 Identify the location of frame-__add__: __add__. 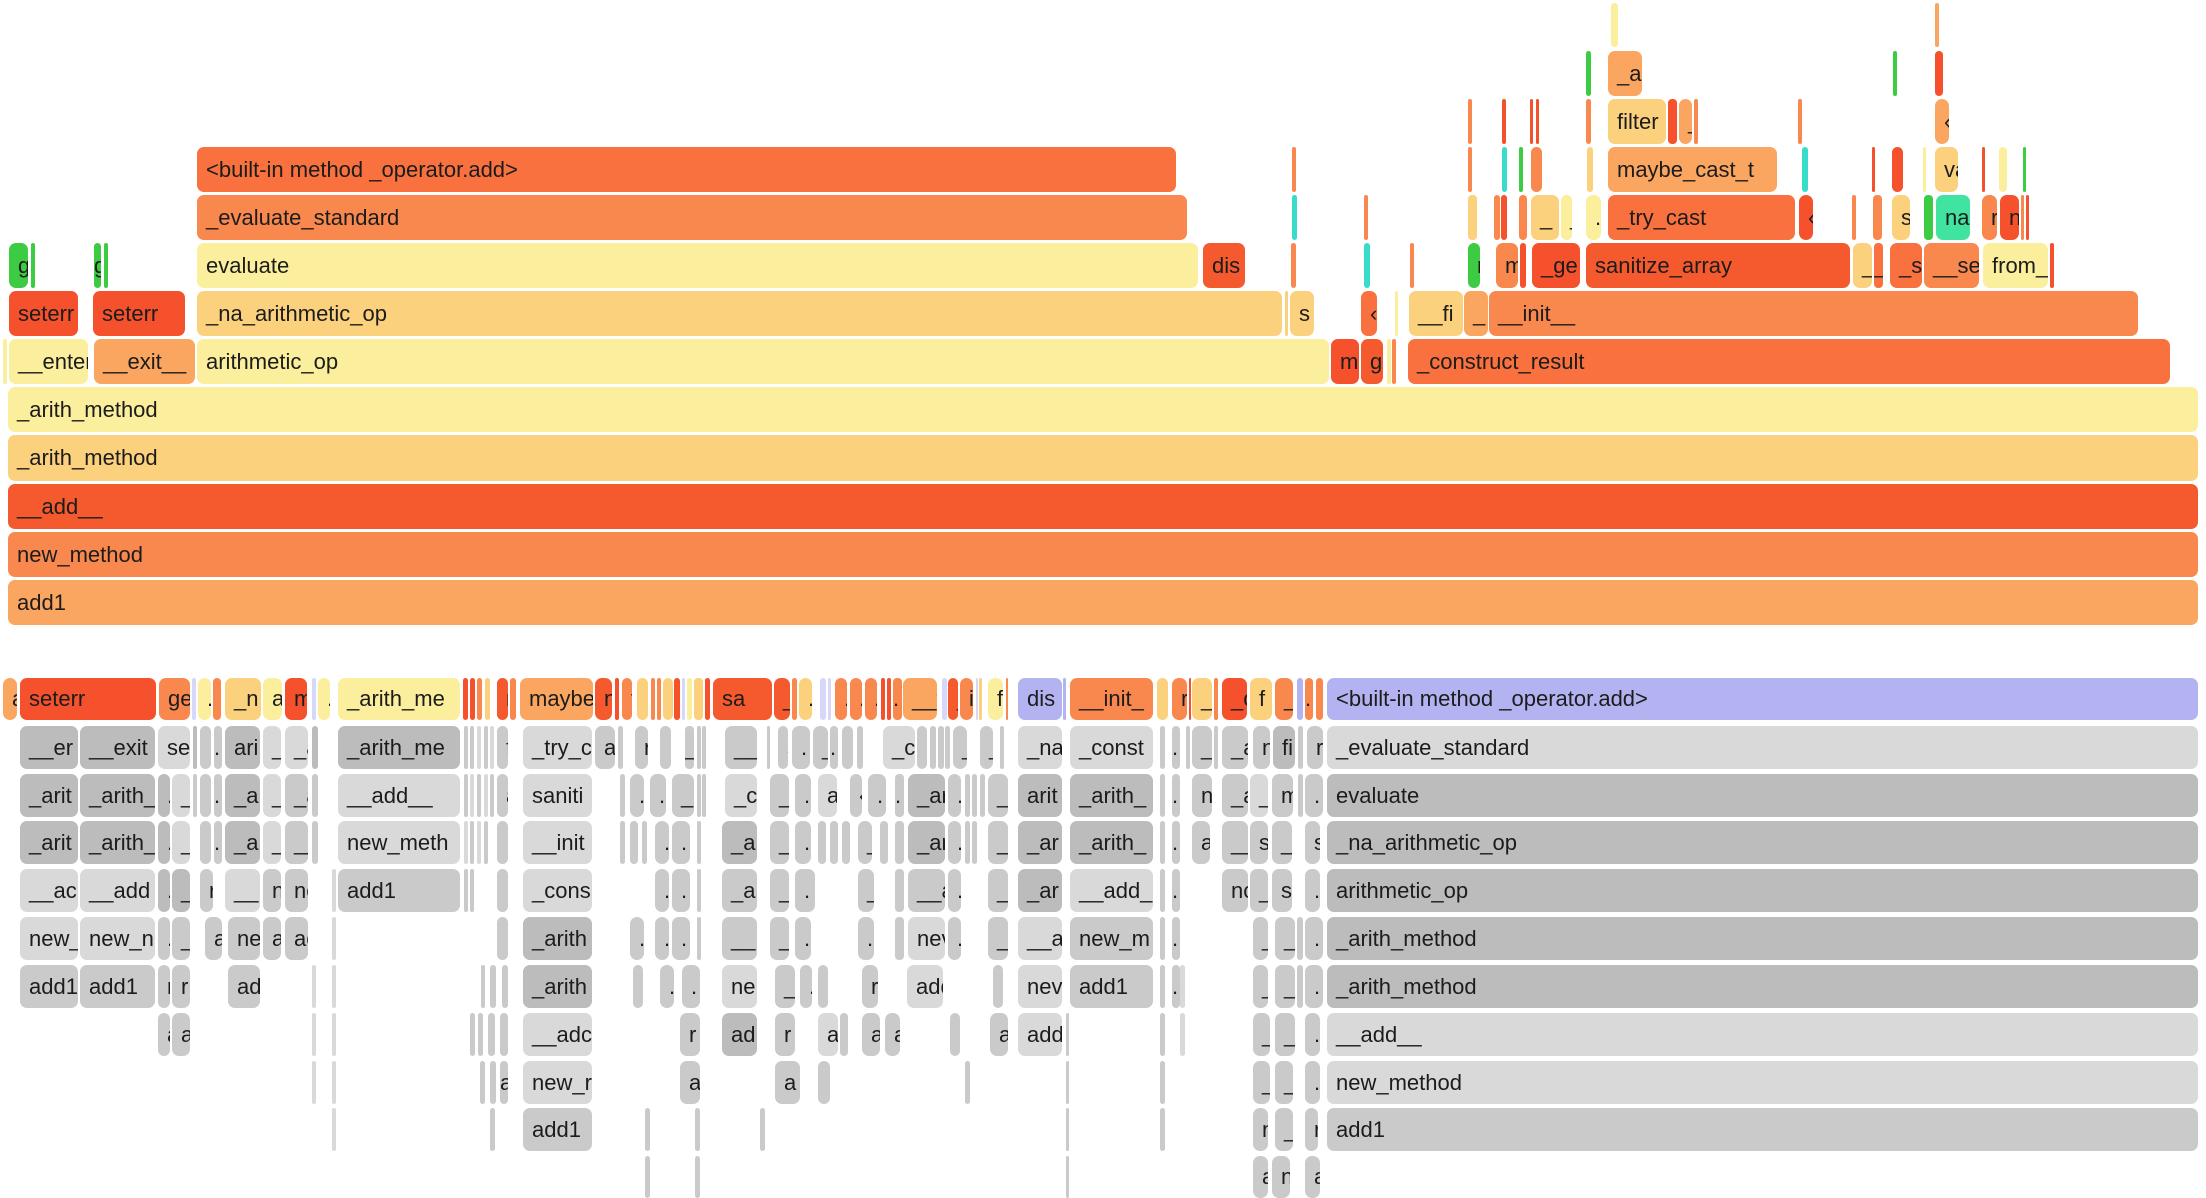
(1103, 506).